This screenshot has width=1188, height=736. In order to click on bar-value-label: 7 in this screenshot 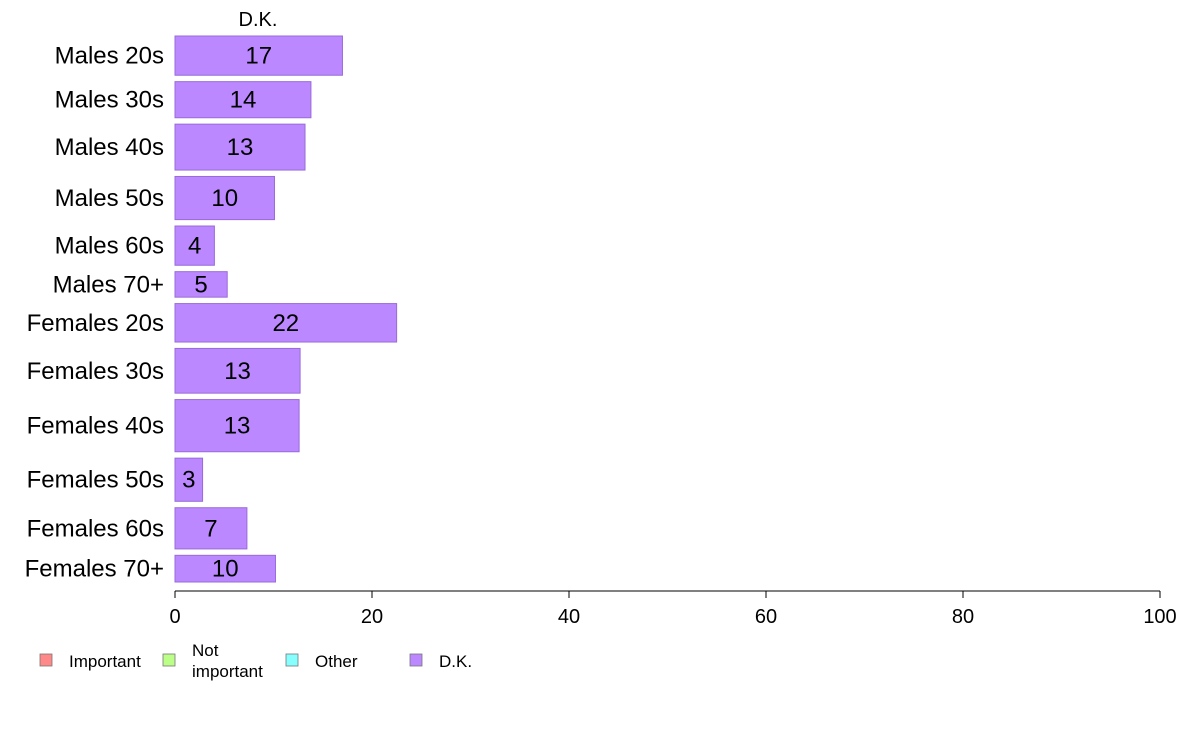, I will do `click(210, 528)`.